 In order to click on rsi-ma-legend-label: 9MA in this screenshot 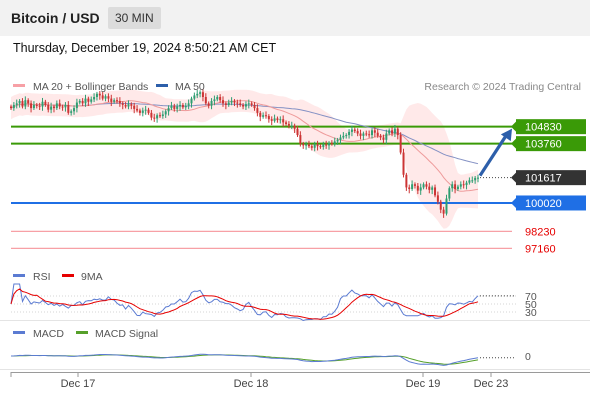, I will do `click(92, 277)`.